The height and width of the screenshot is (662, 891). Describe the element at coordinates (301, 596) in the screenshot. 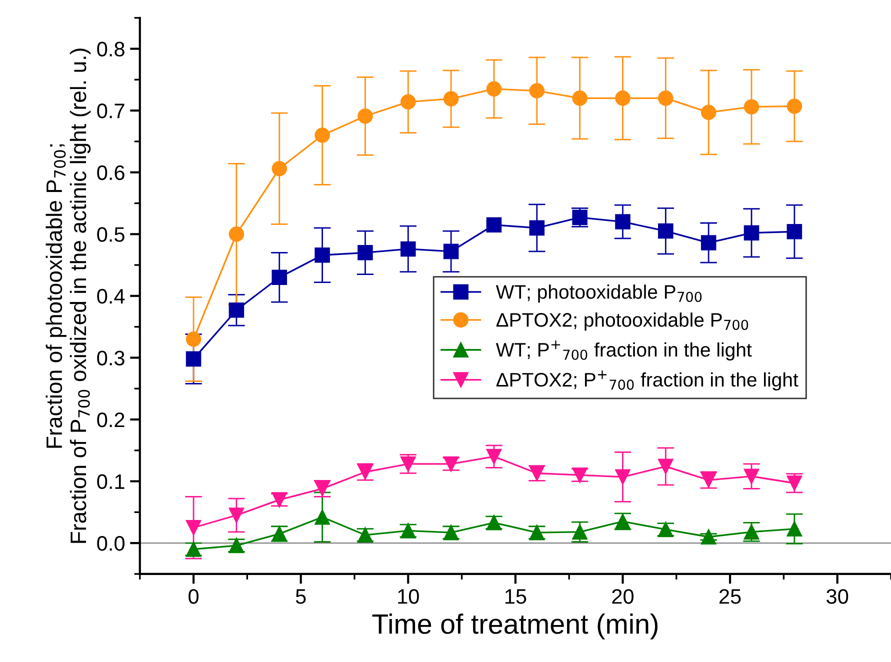

I see `x-tick-label: 5` at that location.